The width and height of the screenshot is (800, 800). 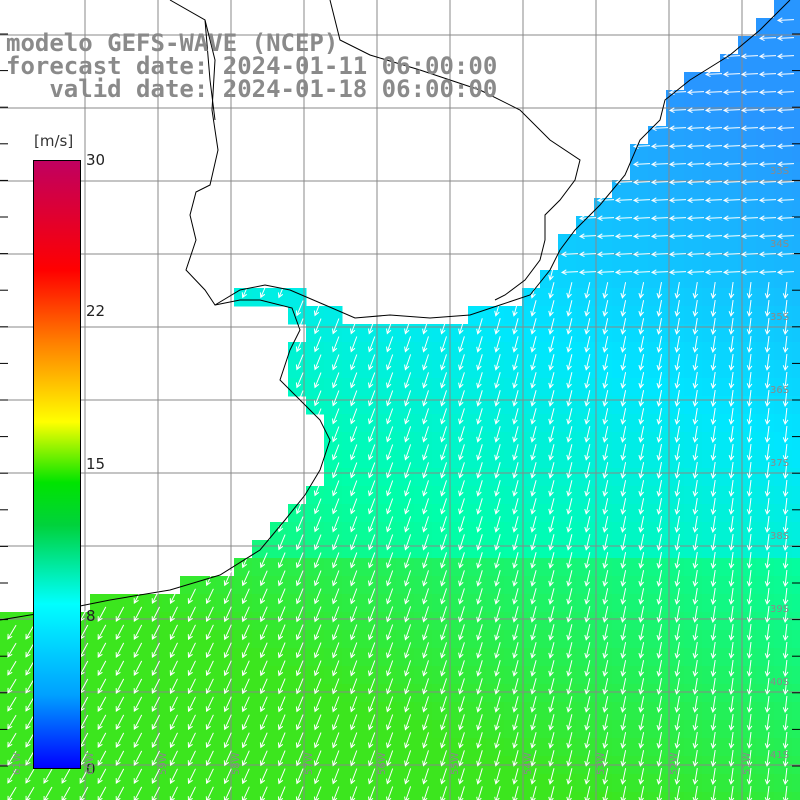 What do you see at coordinates (96, 311) in the screenshot?
I see `colorbar-tick-22: 22` at bounding box center [96, 311].